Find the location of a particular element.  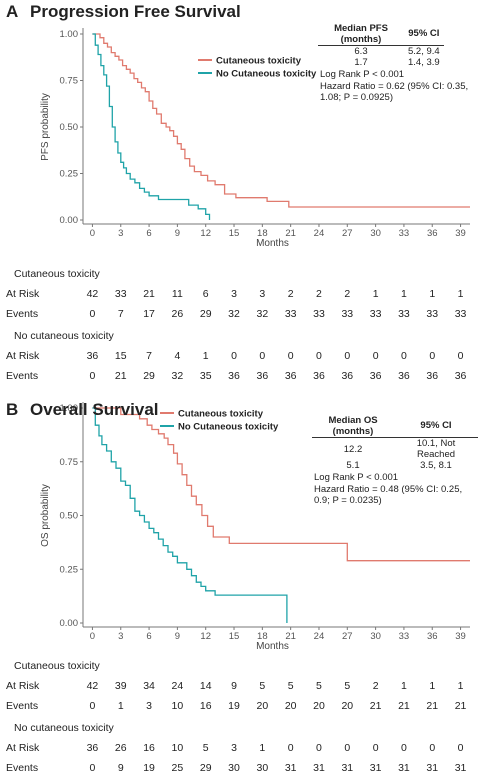

x-tick-label: 30 is located at coordinates (375, 636).